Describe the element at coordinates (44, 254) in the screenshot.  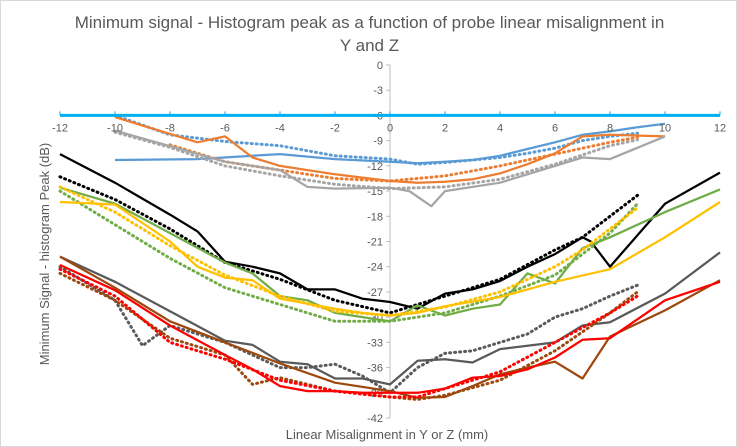
I see `y-axis-title: Minimum Signal - histogram Peak (dB)` at that location.